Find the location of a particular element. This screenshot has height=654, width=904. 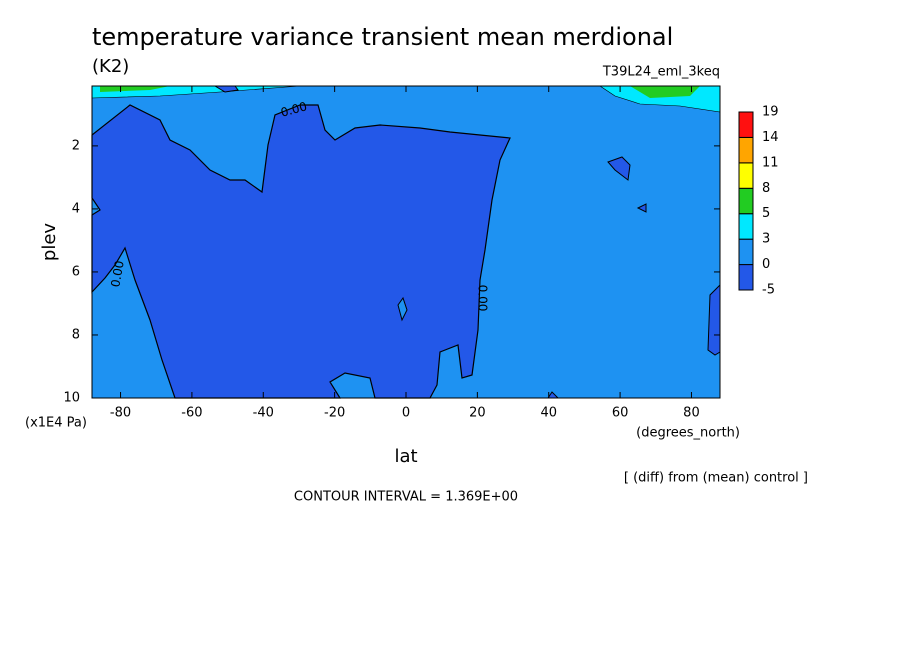

x-tick-label: -20 is located at coordinates (334, 413).